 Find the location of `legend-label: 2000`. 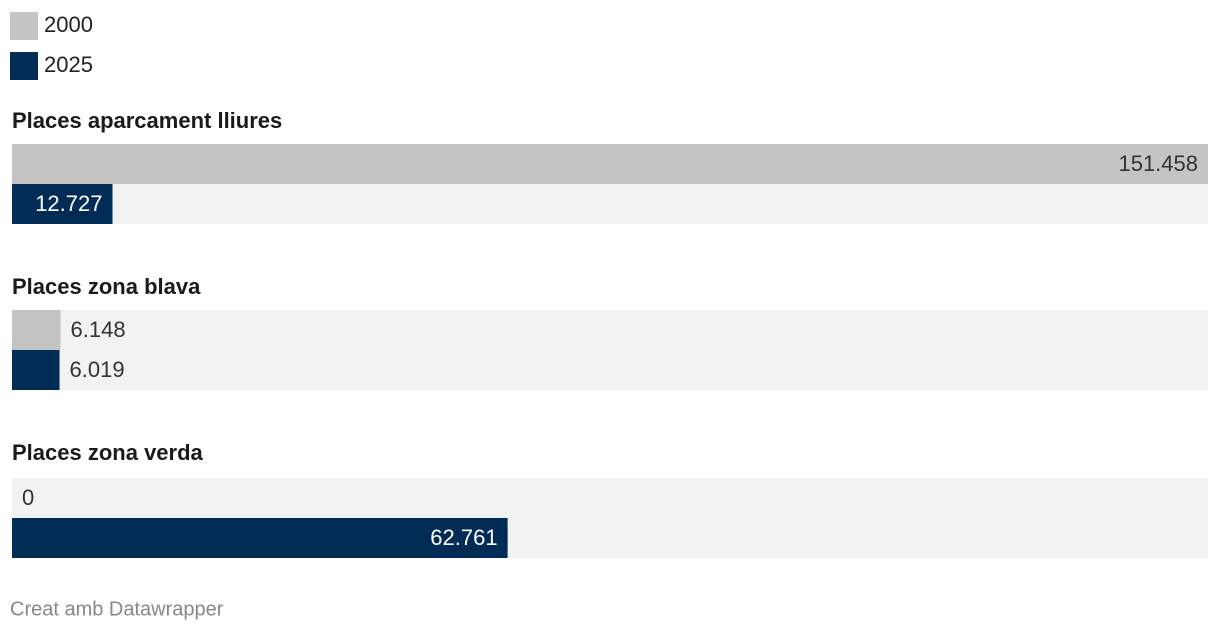

legend-label: 2000 is located at coordinates (68, 24).